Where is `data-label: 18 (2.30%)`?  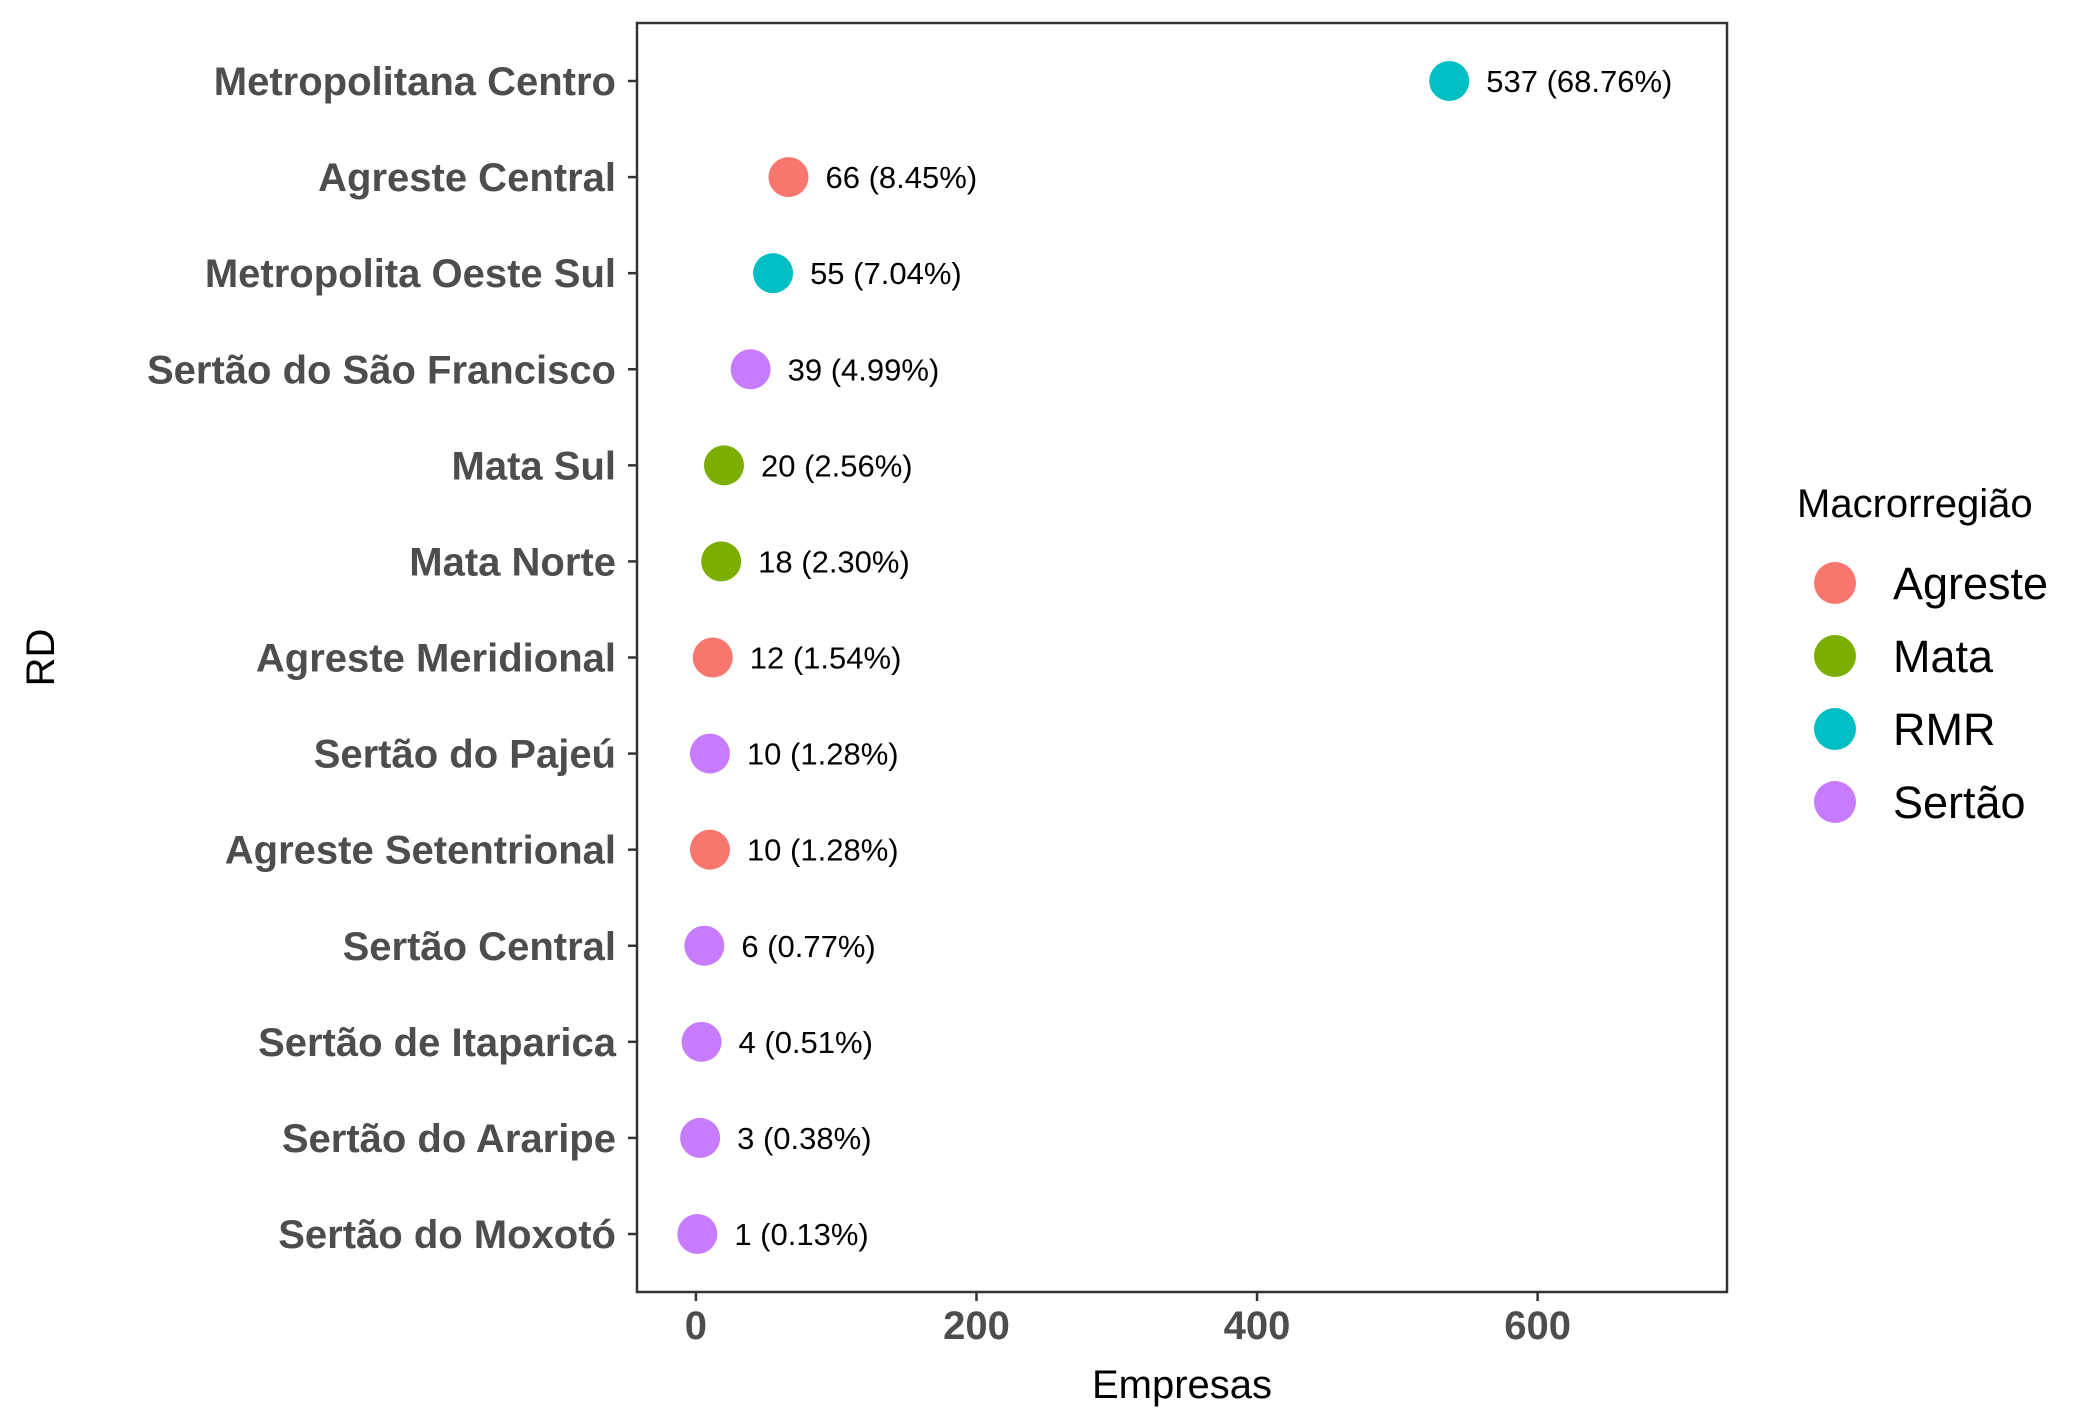 data-label: 18 (2.30%) is located at coordinates (834, 561).